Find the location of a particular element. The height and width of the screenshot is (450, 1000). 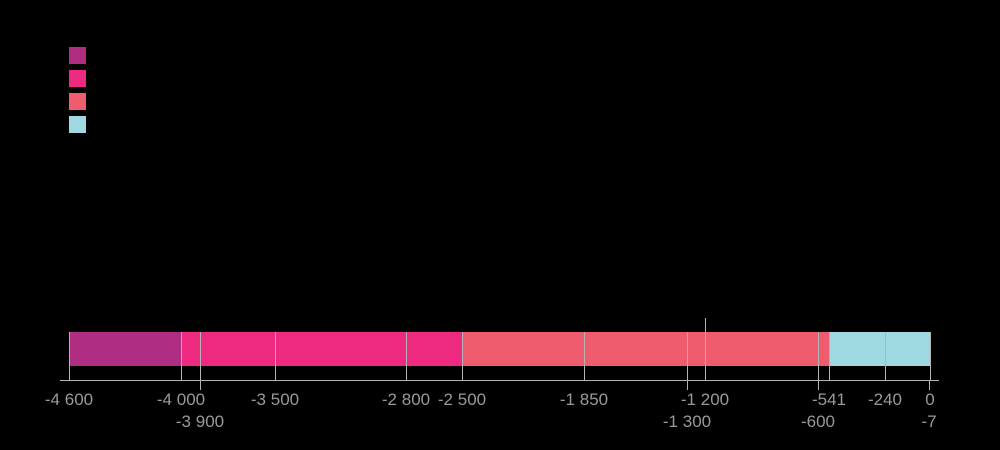

x-axis-tick-label: -240 is located at coordinates (885, 399).